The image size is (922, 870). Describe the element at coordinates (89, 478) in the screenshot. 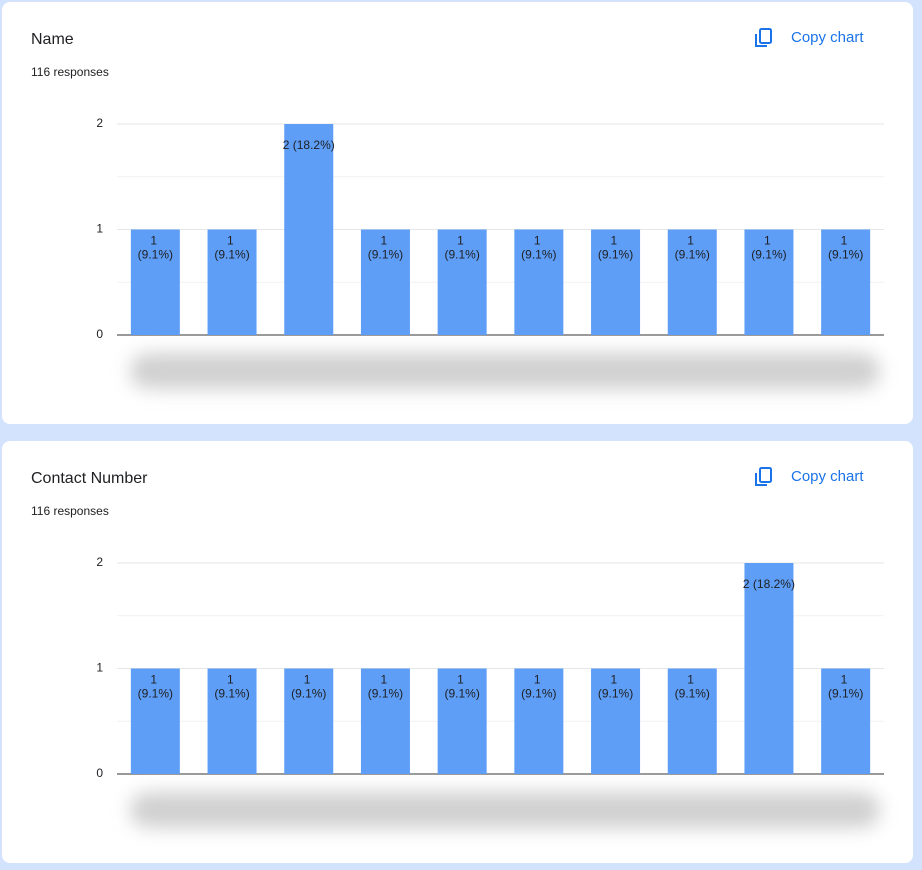

I see `chart-title: Contact Number` at that location.